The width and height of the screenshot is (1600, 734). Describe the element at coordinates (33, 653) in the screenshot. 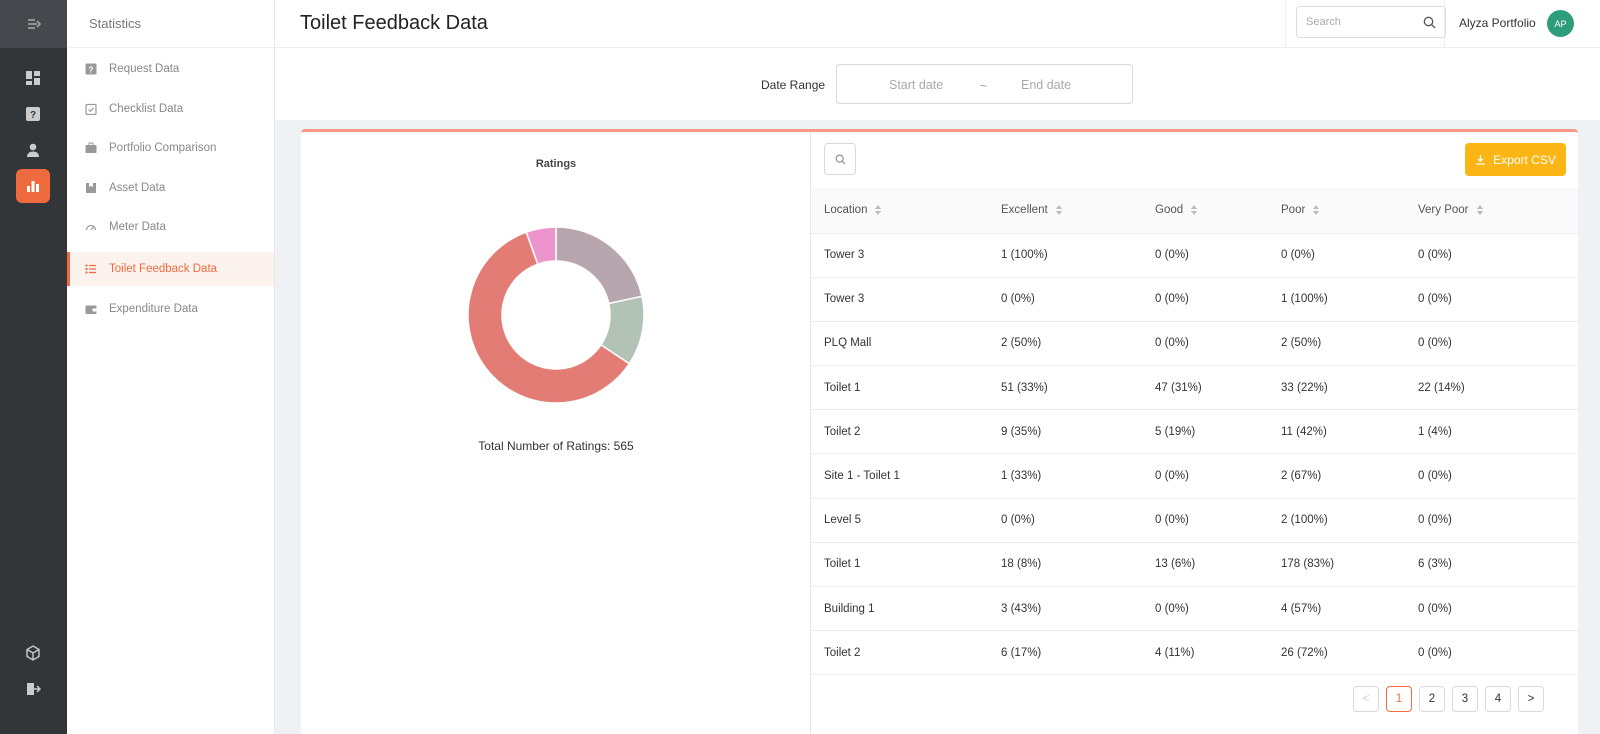

I see `rail-modules-button` at that location.